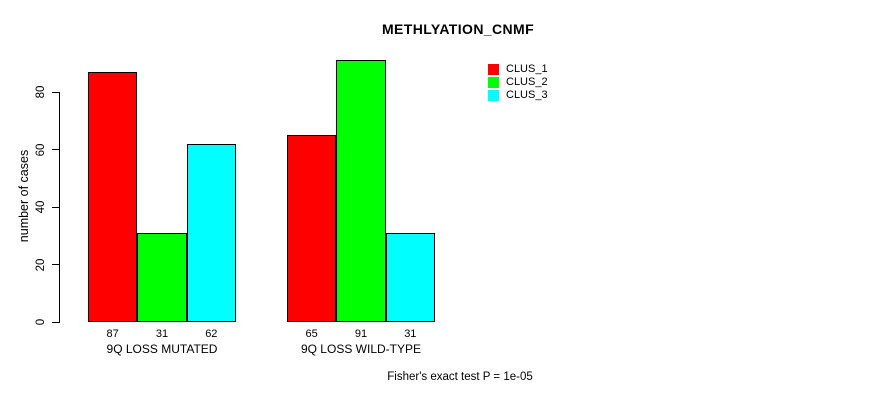 The height and width of the screenshot is (400, 890). What do you see at coordinates (211, 334) in the screenshot?
I see `bar-value-label: 62` at bounding box center [211, 334].